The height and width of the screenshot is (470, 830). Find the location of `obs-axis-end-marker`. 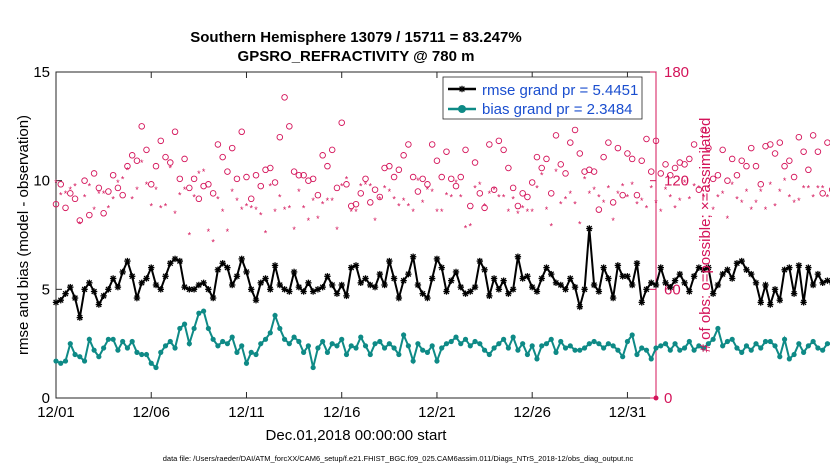

obs-axis-end-marker is located at coordinates (656, 398).